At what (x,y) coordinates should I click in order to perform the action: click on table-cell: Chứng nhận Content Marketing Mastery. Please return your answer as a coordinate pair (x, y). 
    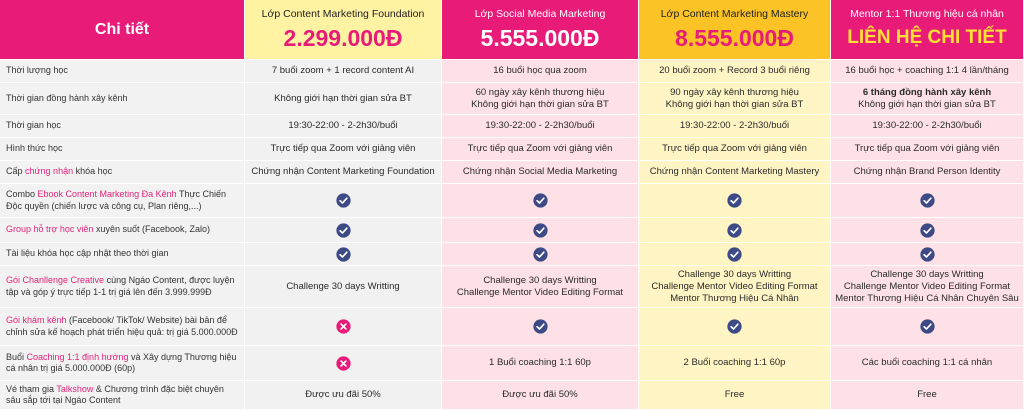
    Looking at the image, I should click on (735, 172).